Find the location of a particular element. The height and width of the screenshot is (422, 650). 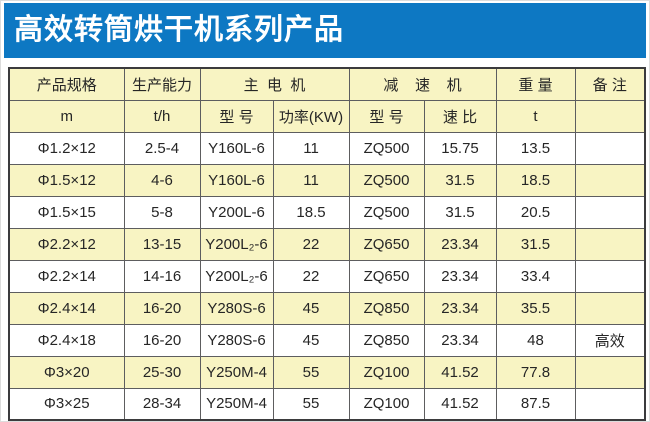

subheader-capacity-unit-th: t/h is located at coordinates (162, 116).